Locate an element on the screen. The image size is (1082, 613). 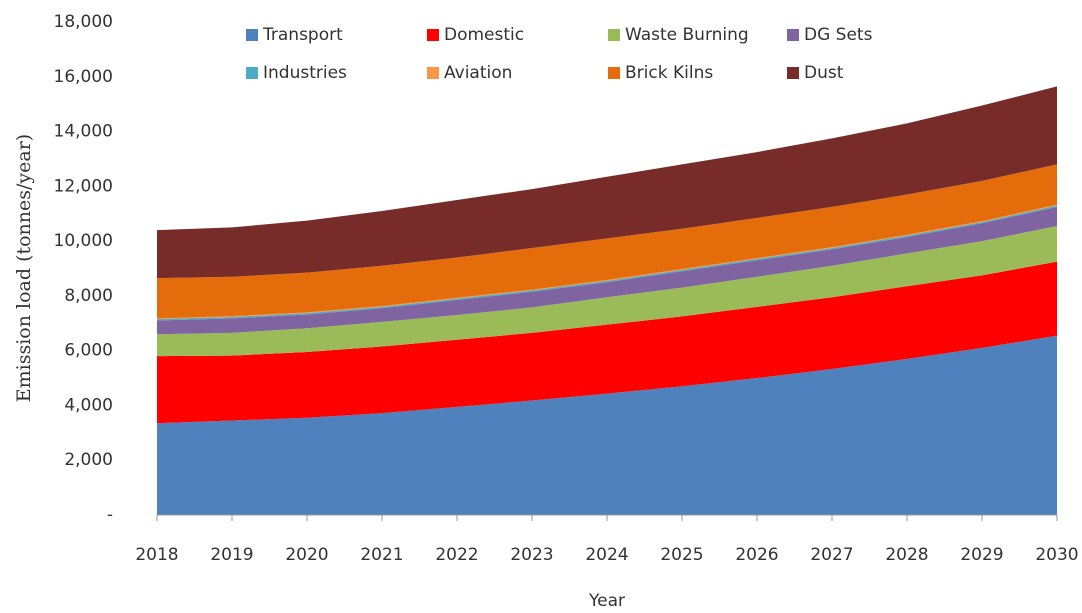
y-tick-label: 14,000 is located at coordinates (83, 132).